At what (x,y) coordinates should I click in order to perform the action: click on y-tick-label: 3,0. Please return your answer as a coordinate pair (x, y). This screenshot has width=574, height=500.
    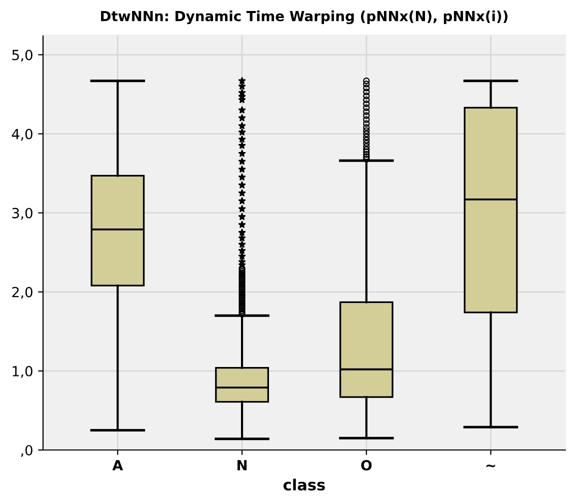
    Looking at the image, I should click on (22, 214).